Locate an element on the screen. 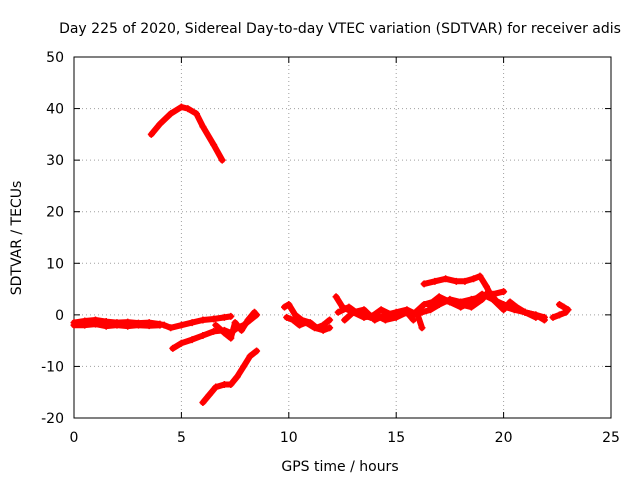 The height and width of the screenshot is (480, 640). y-tick-label: 30 is located at coordinates (55, 161).